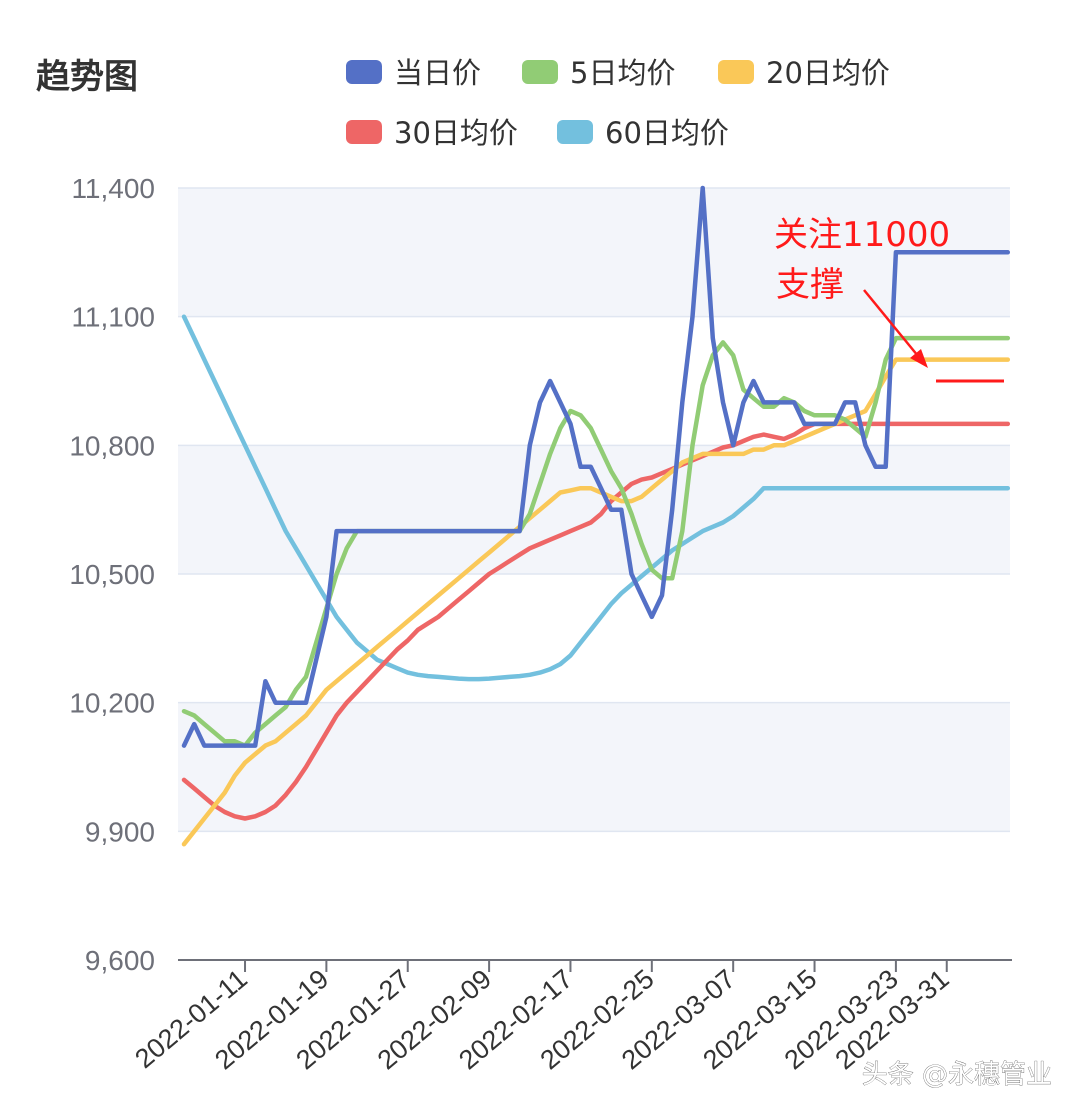  What do you see at coordinates (828, 73) in the screenshot?
I see `legend-label: 20日均价` at bounding box center [828, 73].